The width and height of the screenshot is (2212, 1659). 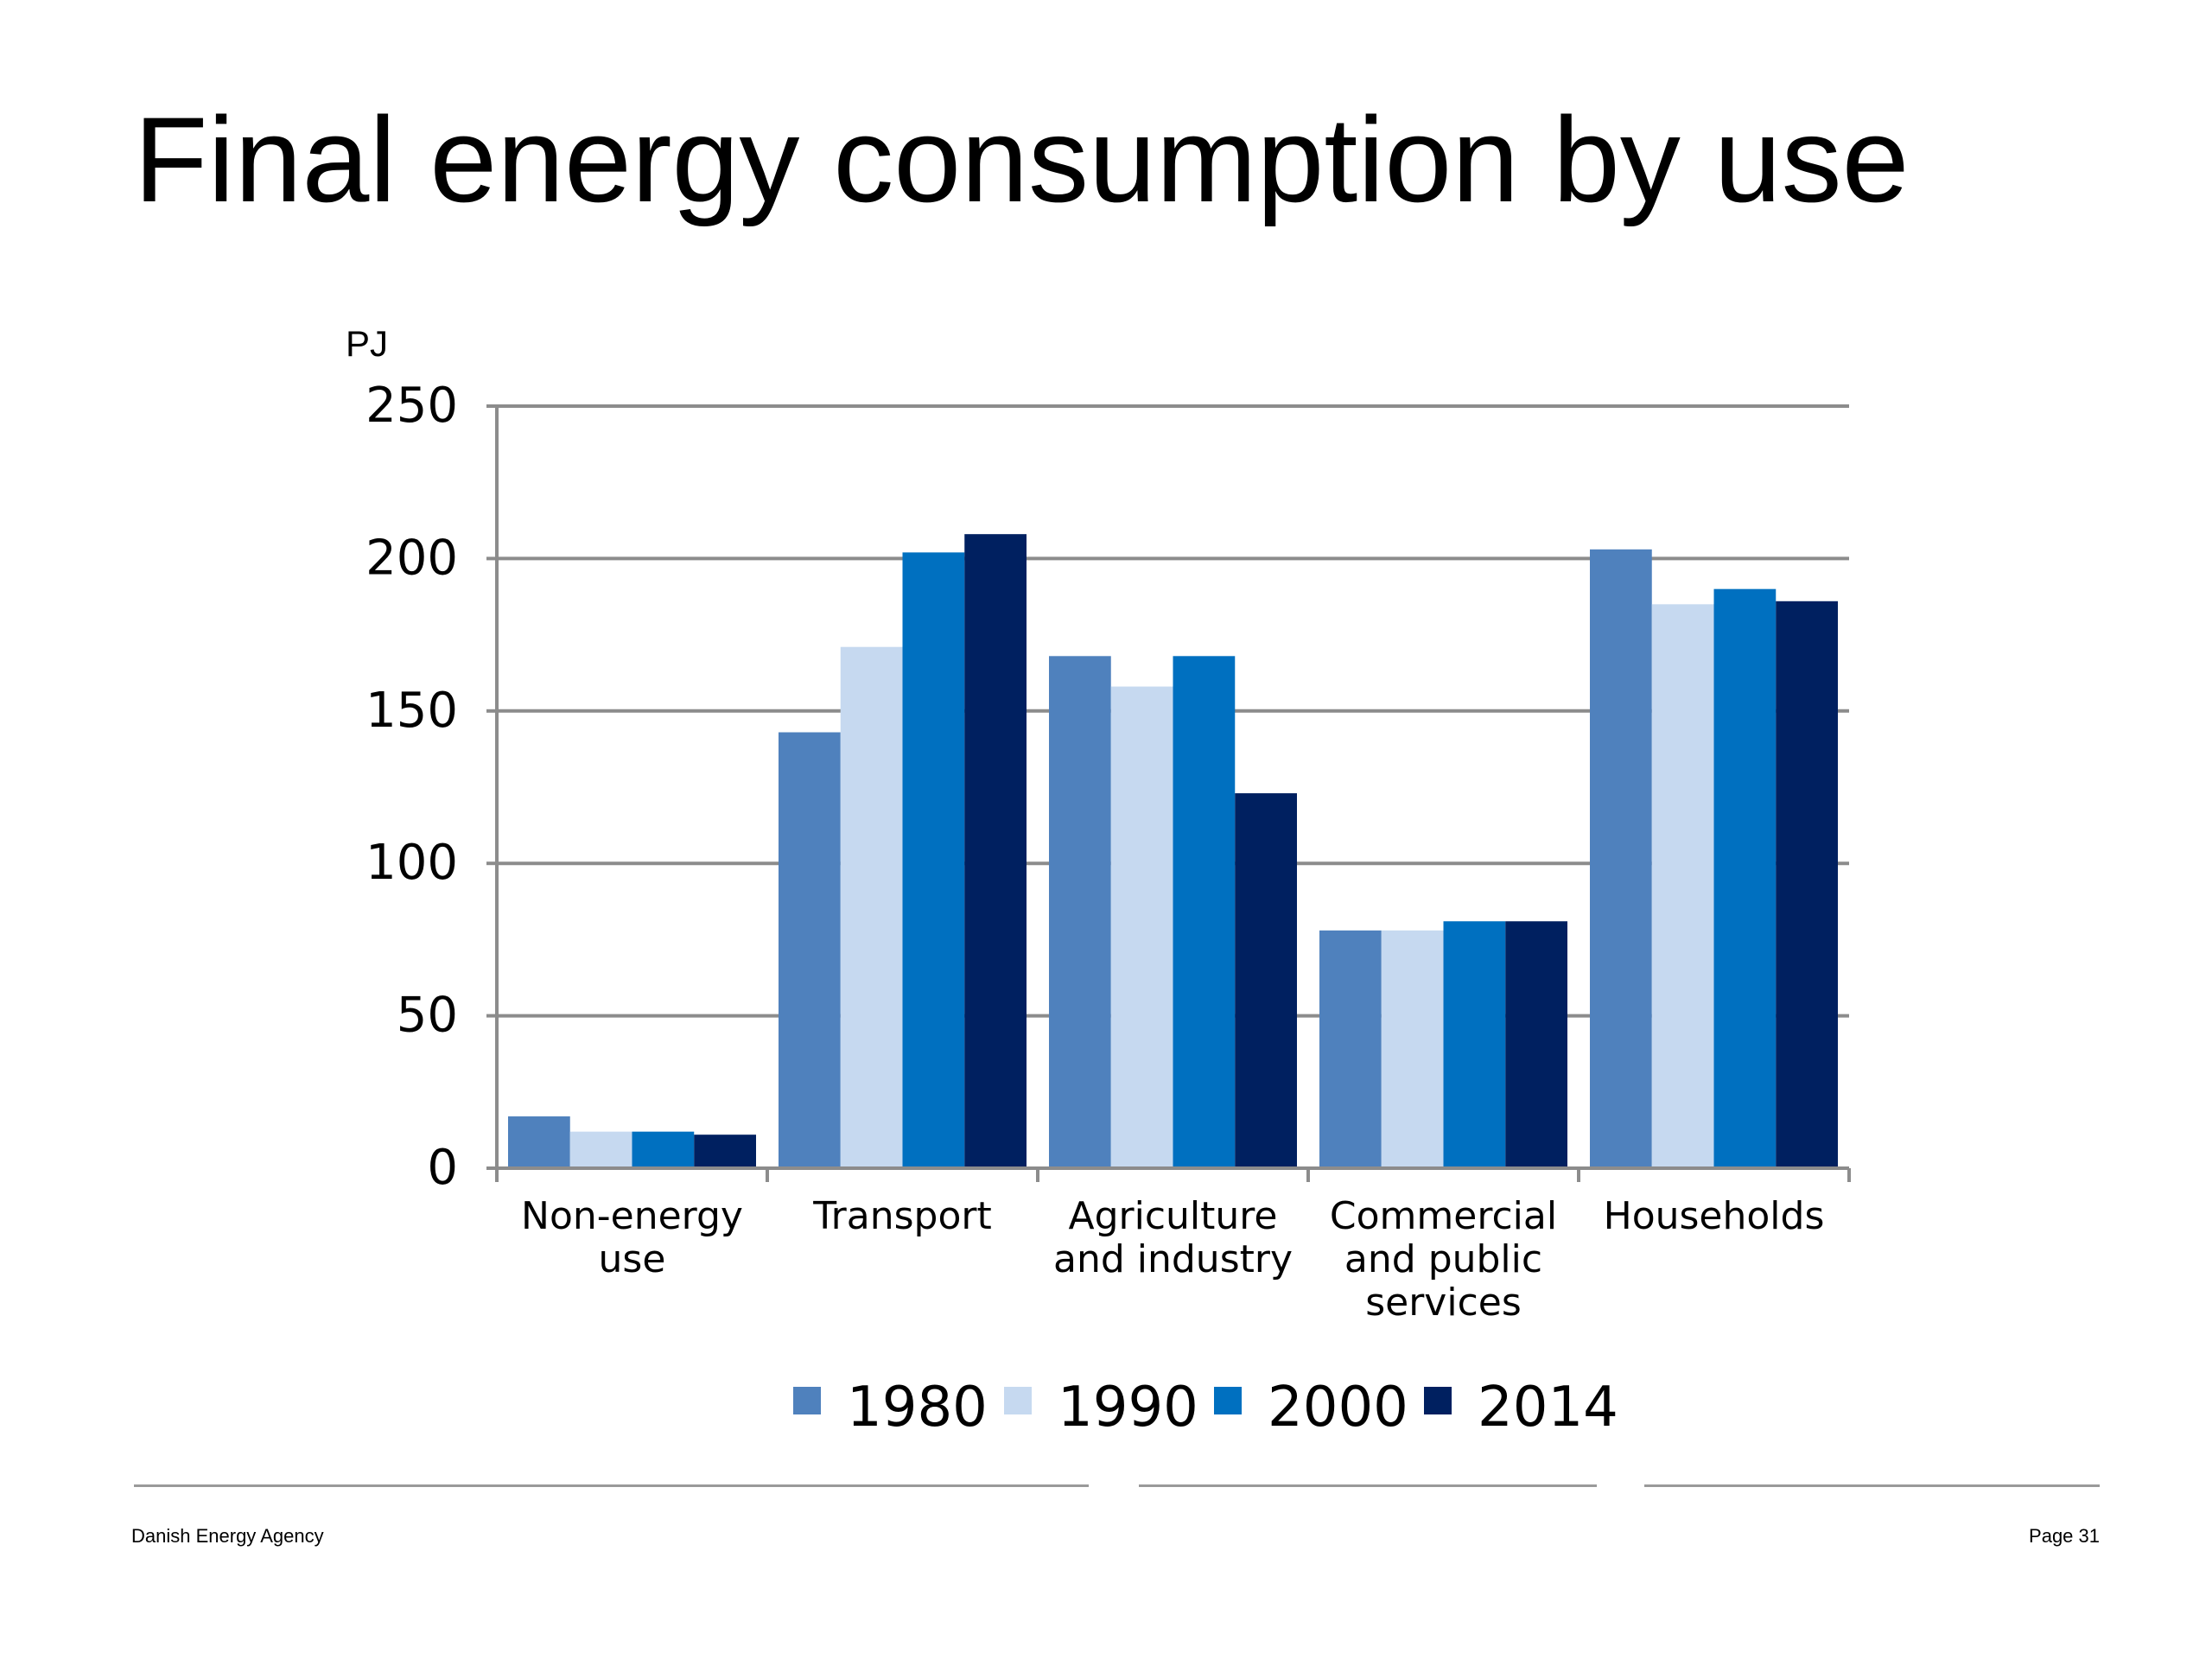 I want to click on legend-swatch-2000, so click(x=1228, y=1400).